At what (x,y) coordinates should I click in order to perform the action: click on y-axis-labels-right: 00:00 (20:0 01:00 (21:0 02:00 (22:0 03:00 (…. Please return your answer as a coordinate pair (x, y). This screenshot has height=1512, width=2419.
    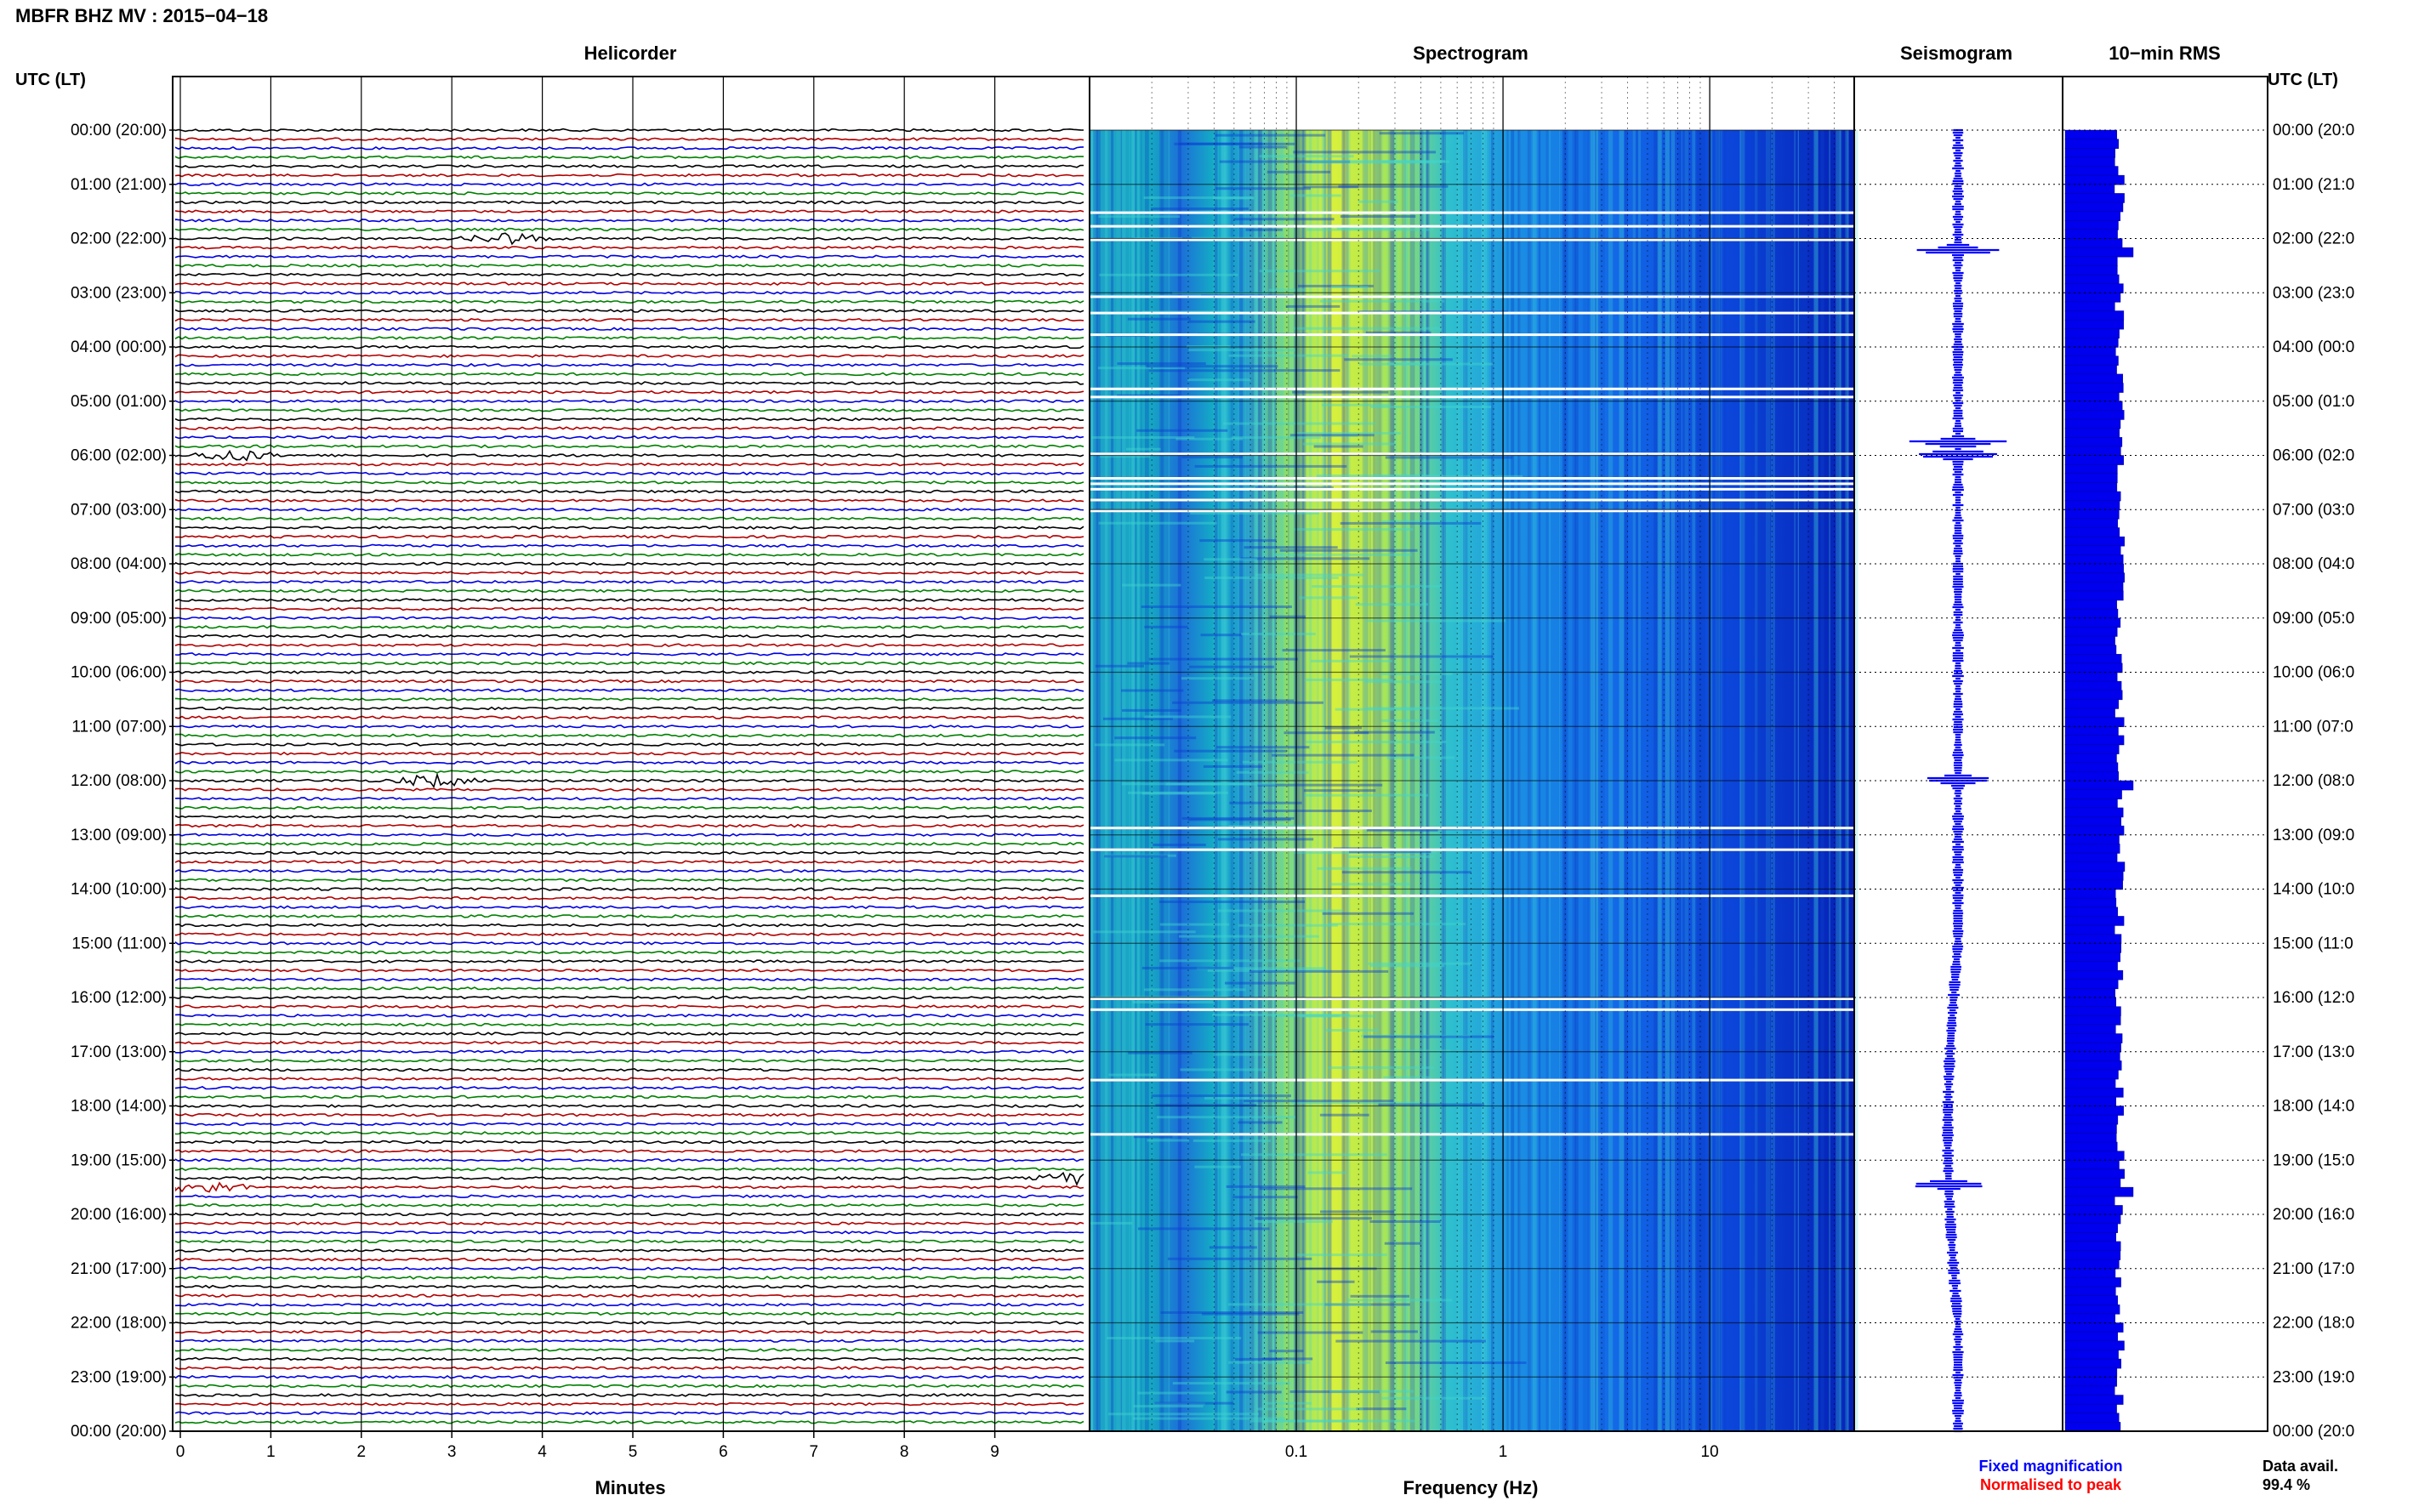
    Looking at the image, I should click on (2313, 781).